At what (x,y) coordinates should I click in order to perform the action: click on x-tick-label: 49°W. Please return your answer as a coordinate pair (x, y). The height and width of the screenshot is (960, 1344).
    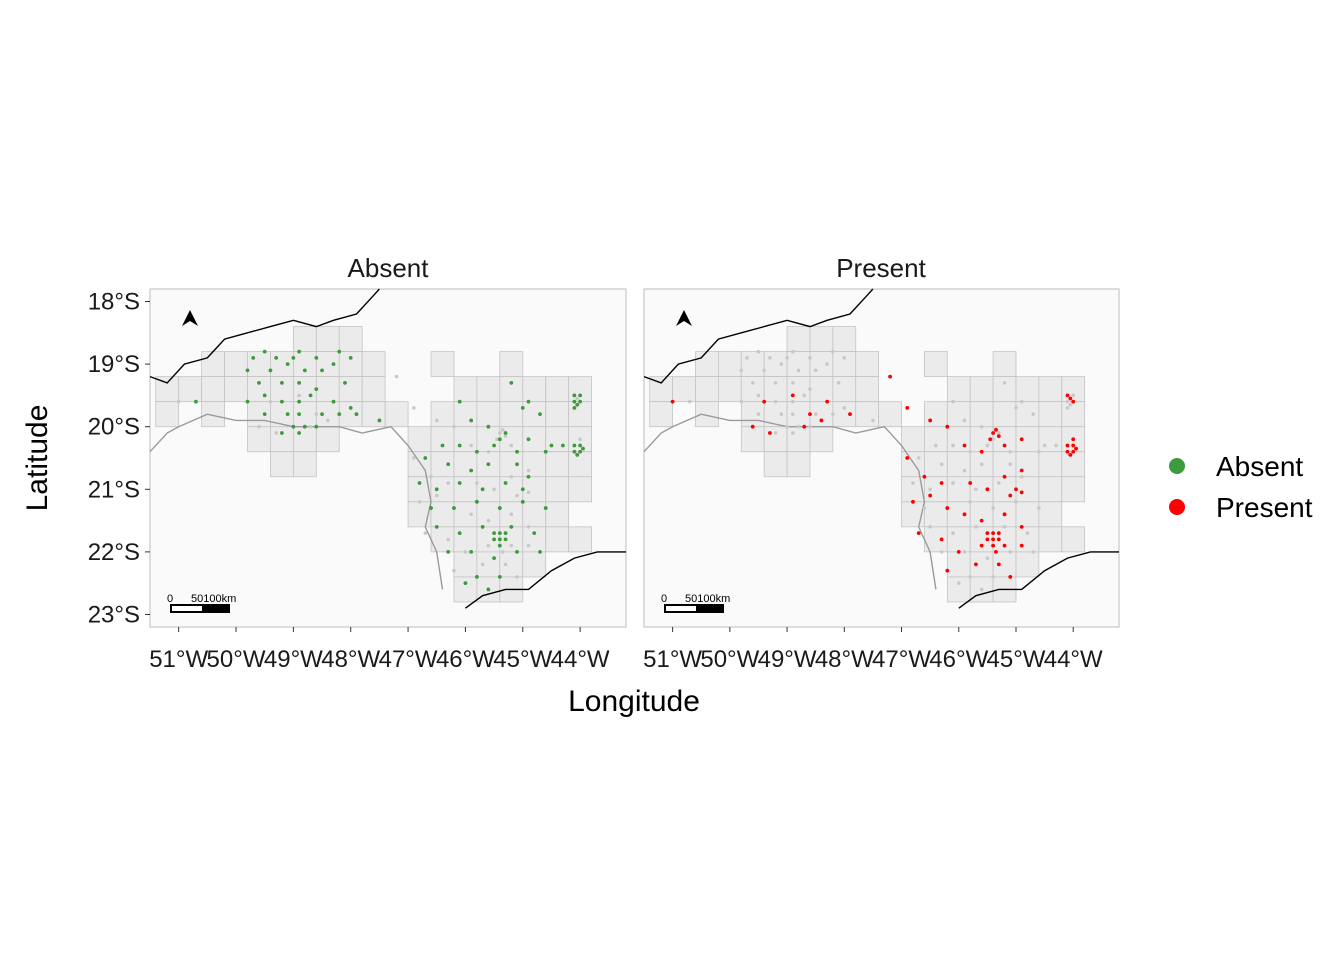
    Looking at the image, I should click on (787, 659).